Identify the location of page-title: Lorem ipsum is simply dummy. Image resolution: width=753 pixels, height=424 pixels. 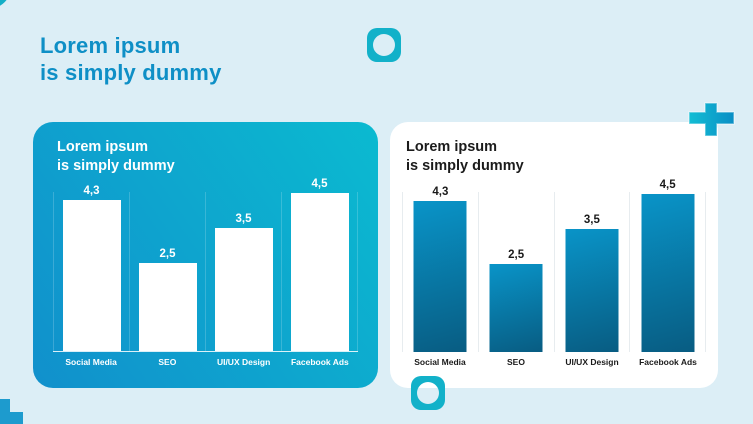
(131, 59).